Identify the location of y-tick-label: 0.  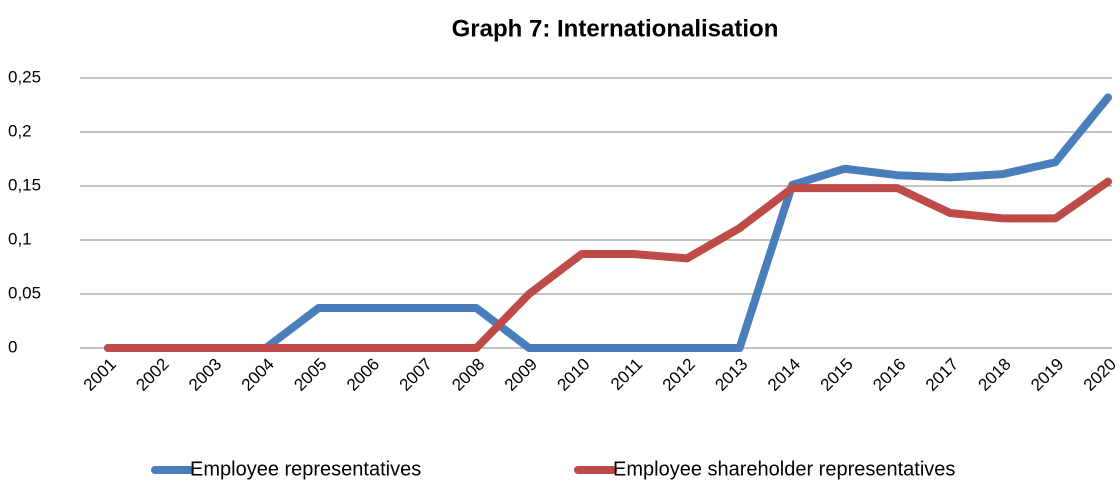
(12, 346).